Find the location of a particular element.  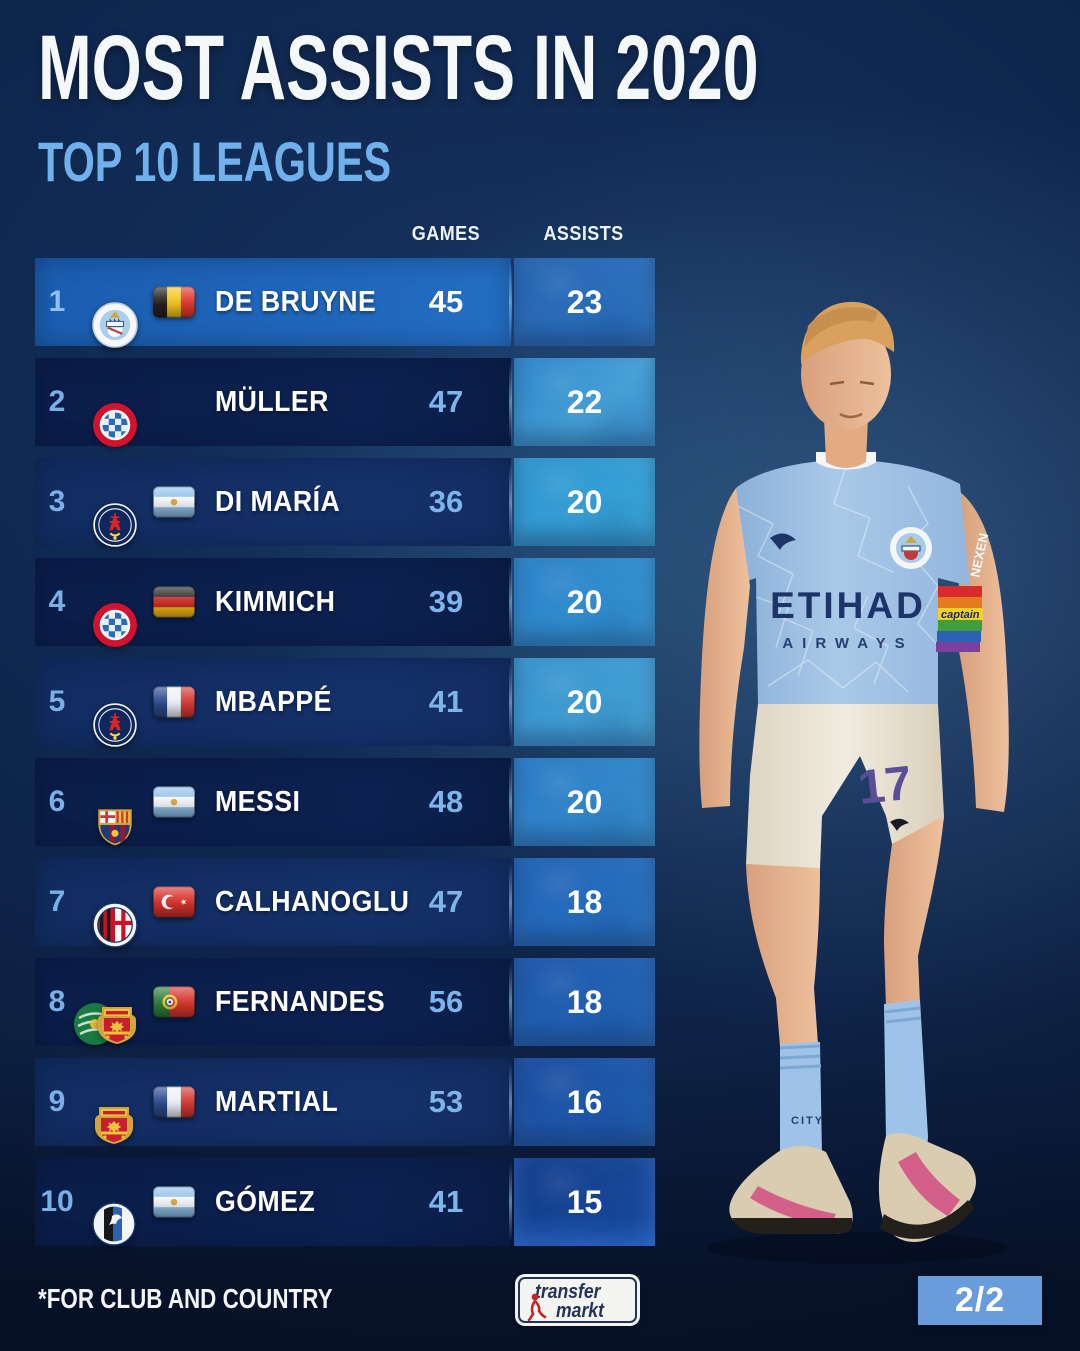

player-name: KIMMICH is located at coordinates (275, 601).